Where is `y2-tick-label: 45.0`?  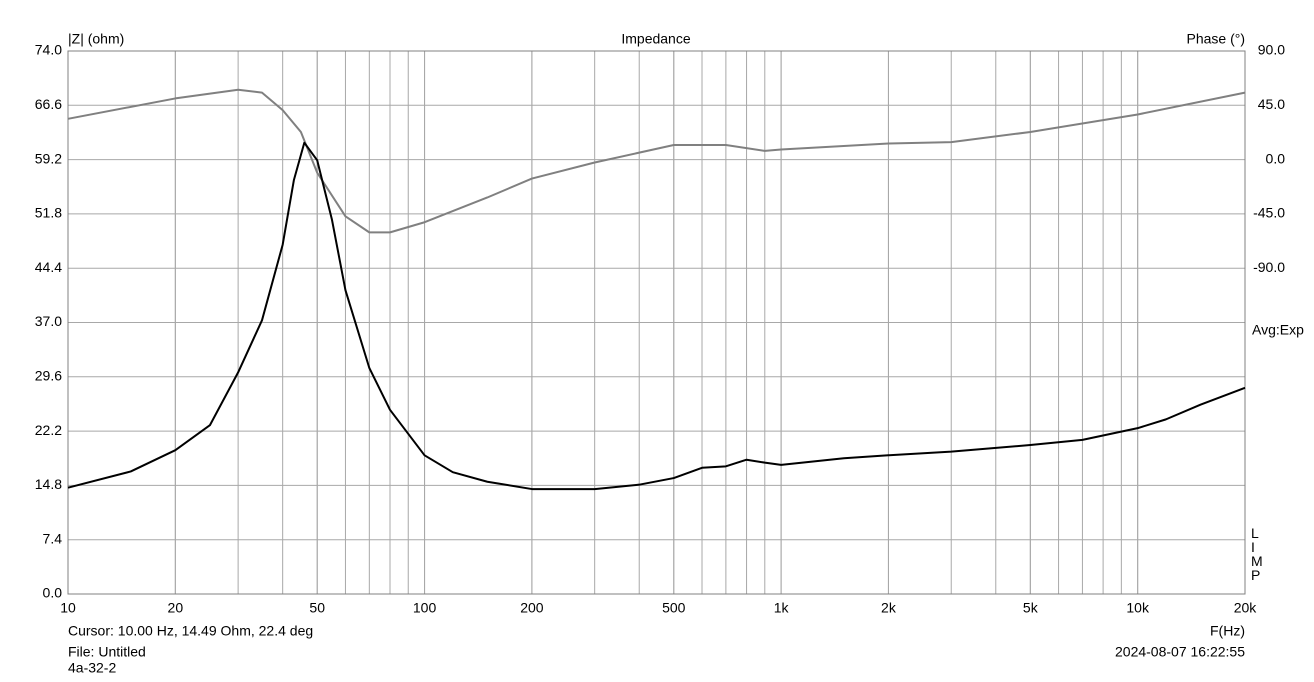
y2-tick-label: 45.0 is located at coordinates (1271, 104).